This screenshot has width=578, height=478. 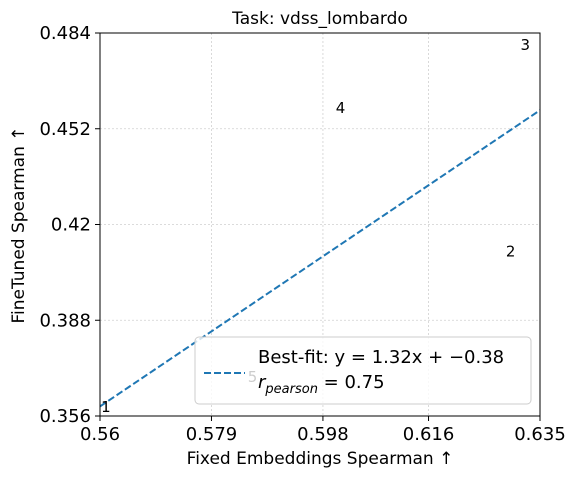 What do you see at coordinates (212, 434) in the screenshot?
I see `x-tick-label: 0.579` at bounding box center [212, 434].